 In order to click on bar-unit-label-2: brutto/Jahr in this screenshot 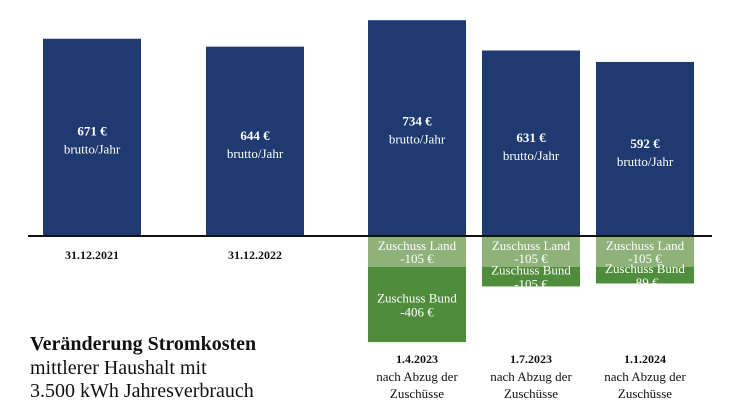, I will do `click(255, 153)`.